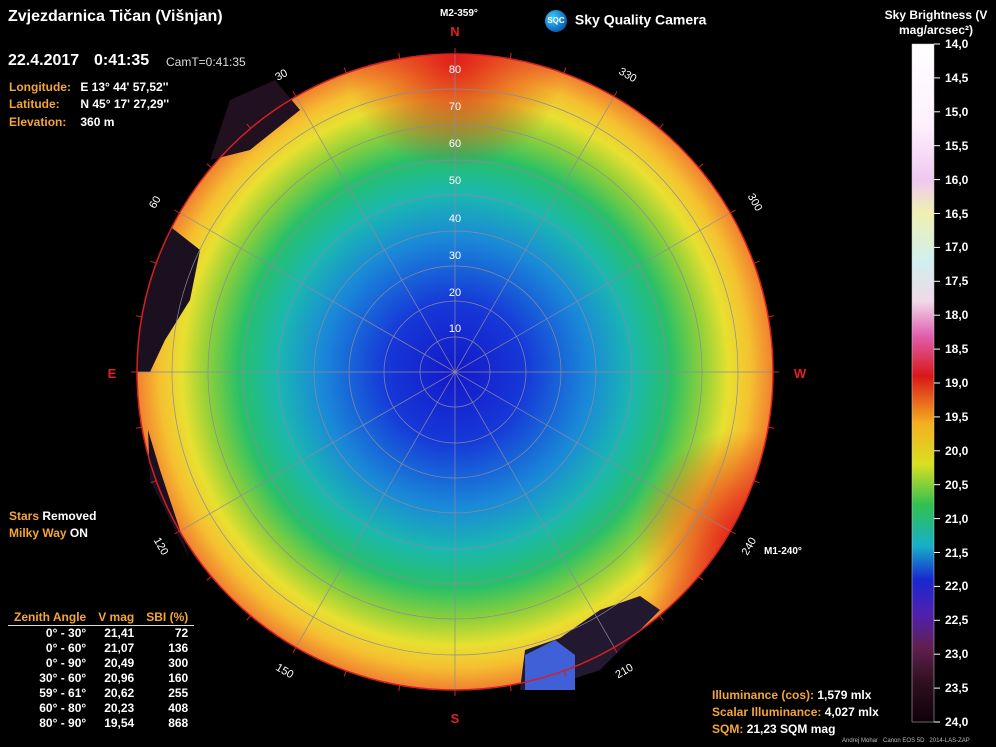 The height and width of the screenshot is (747, 996). What do you see at coordinates (38, 533) in the screenshot?
I see `milky-way-label: Milky Way` at bounding box center [38, 533].